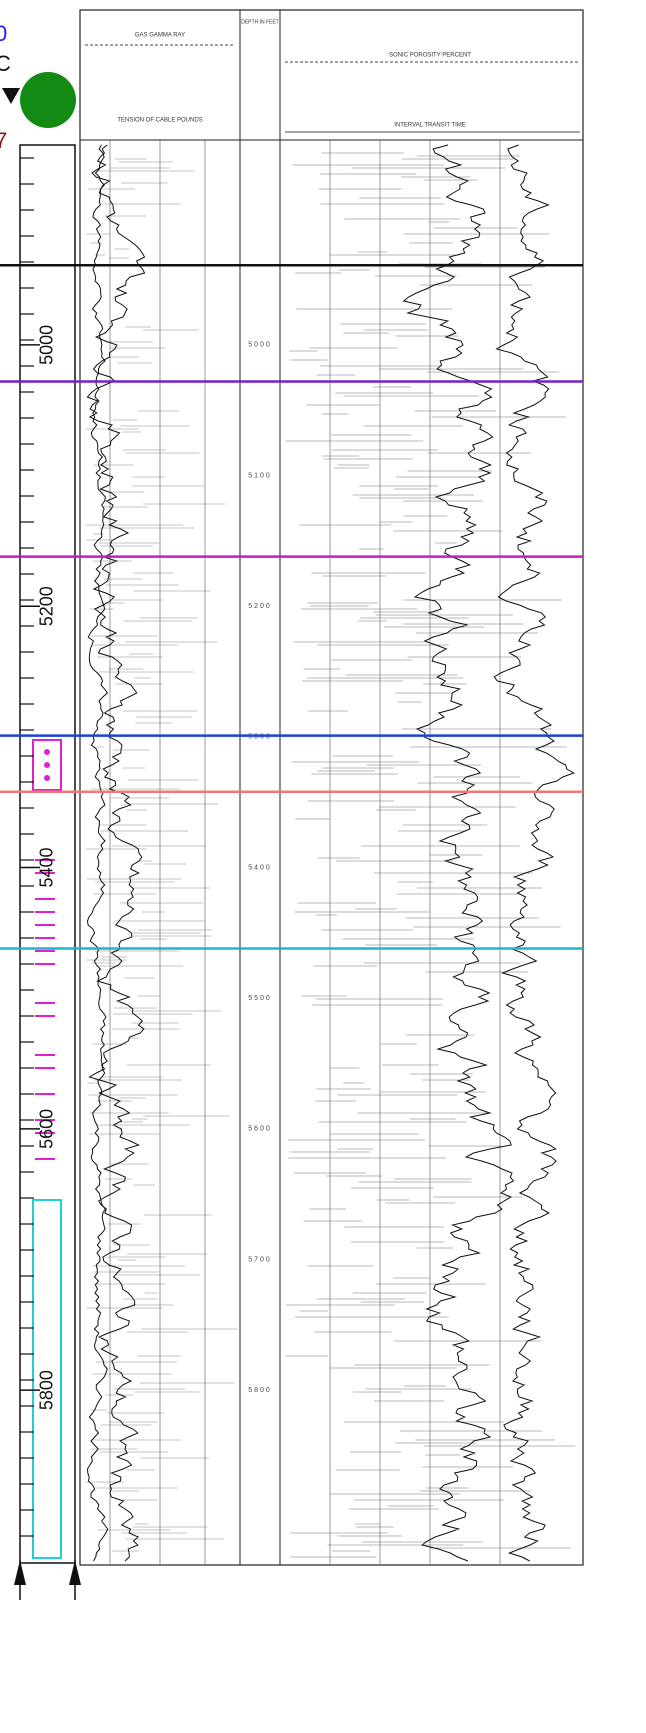 This screenshot has width=646, height=1733. What do you see at coordinates (260, 345) in the screenshot?
I see `log-depth-label: 5000` at bounding box center [260, 345].